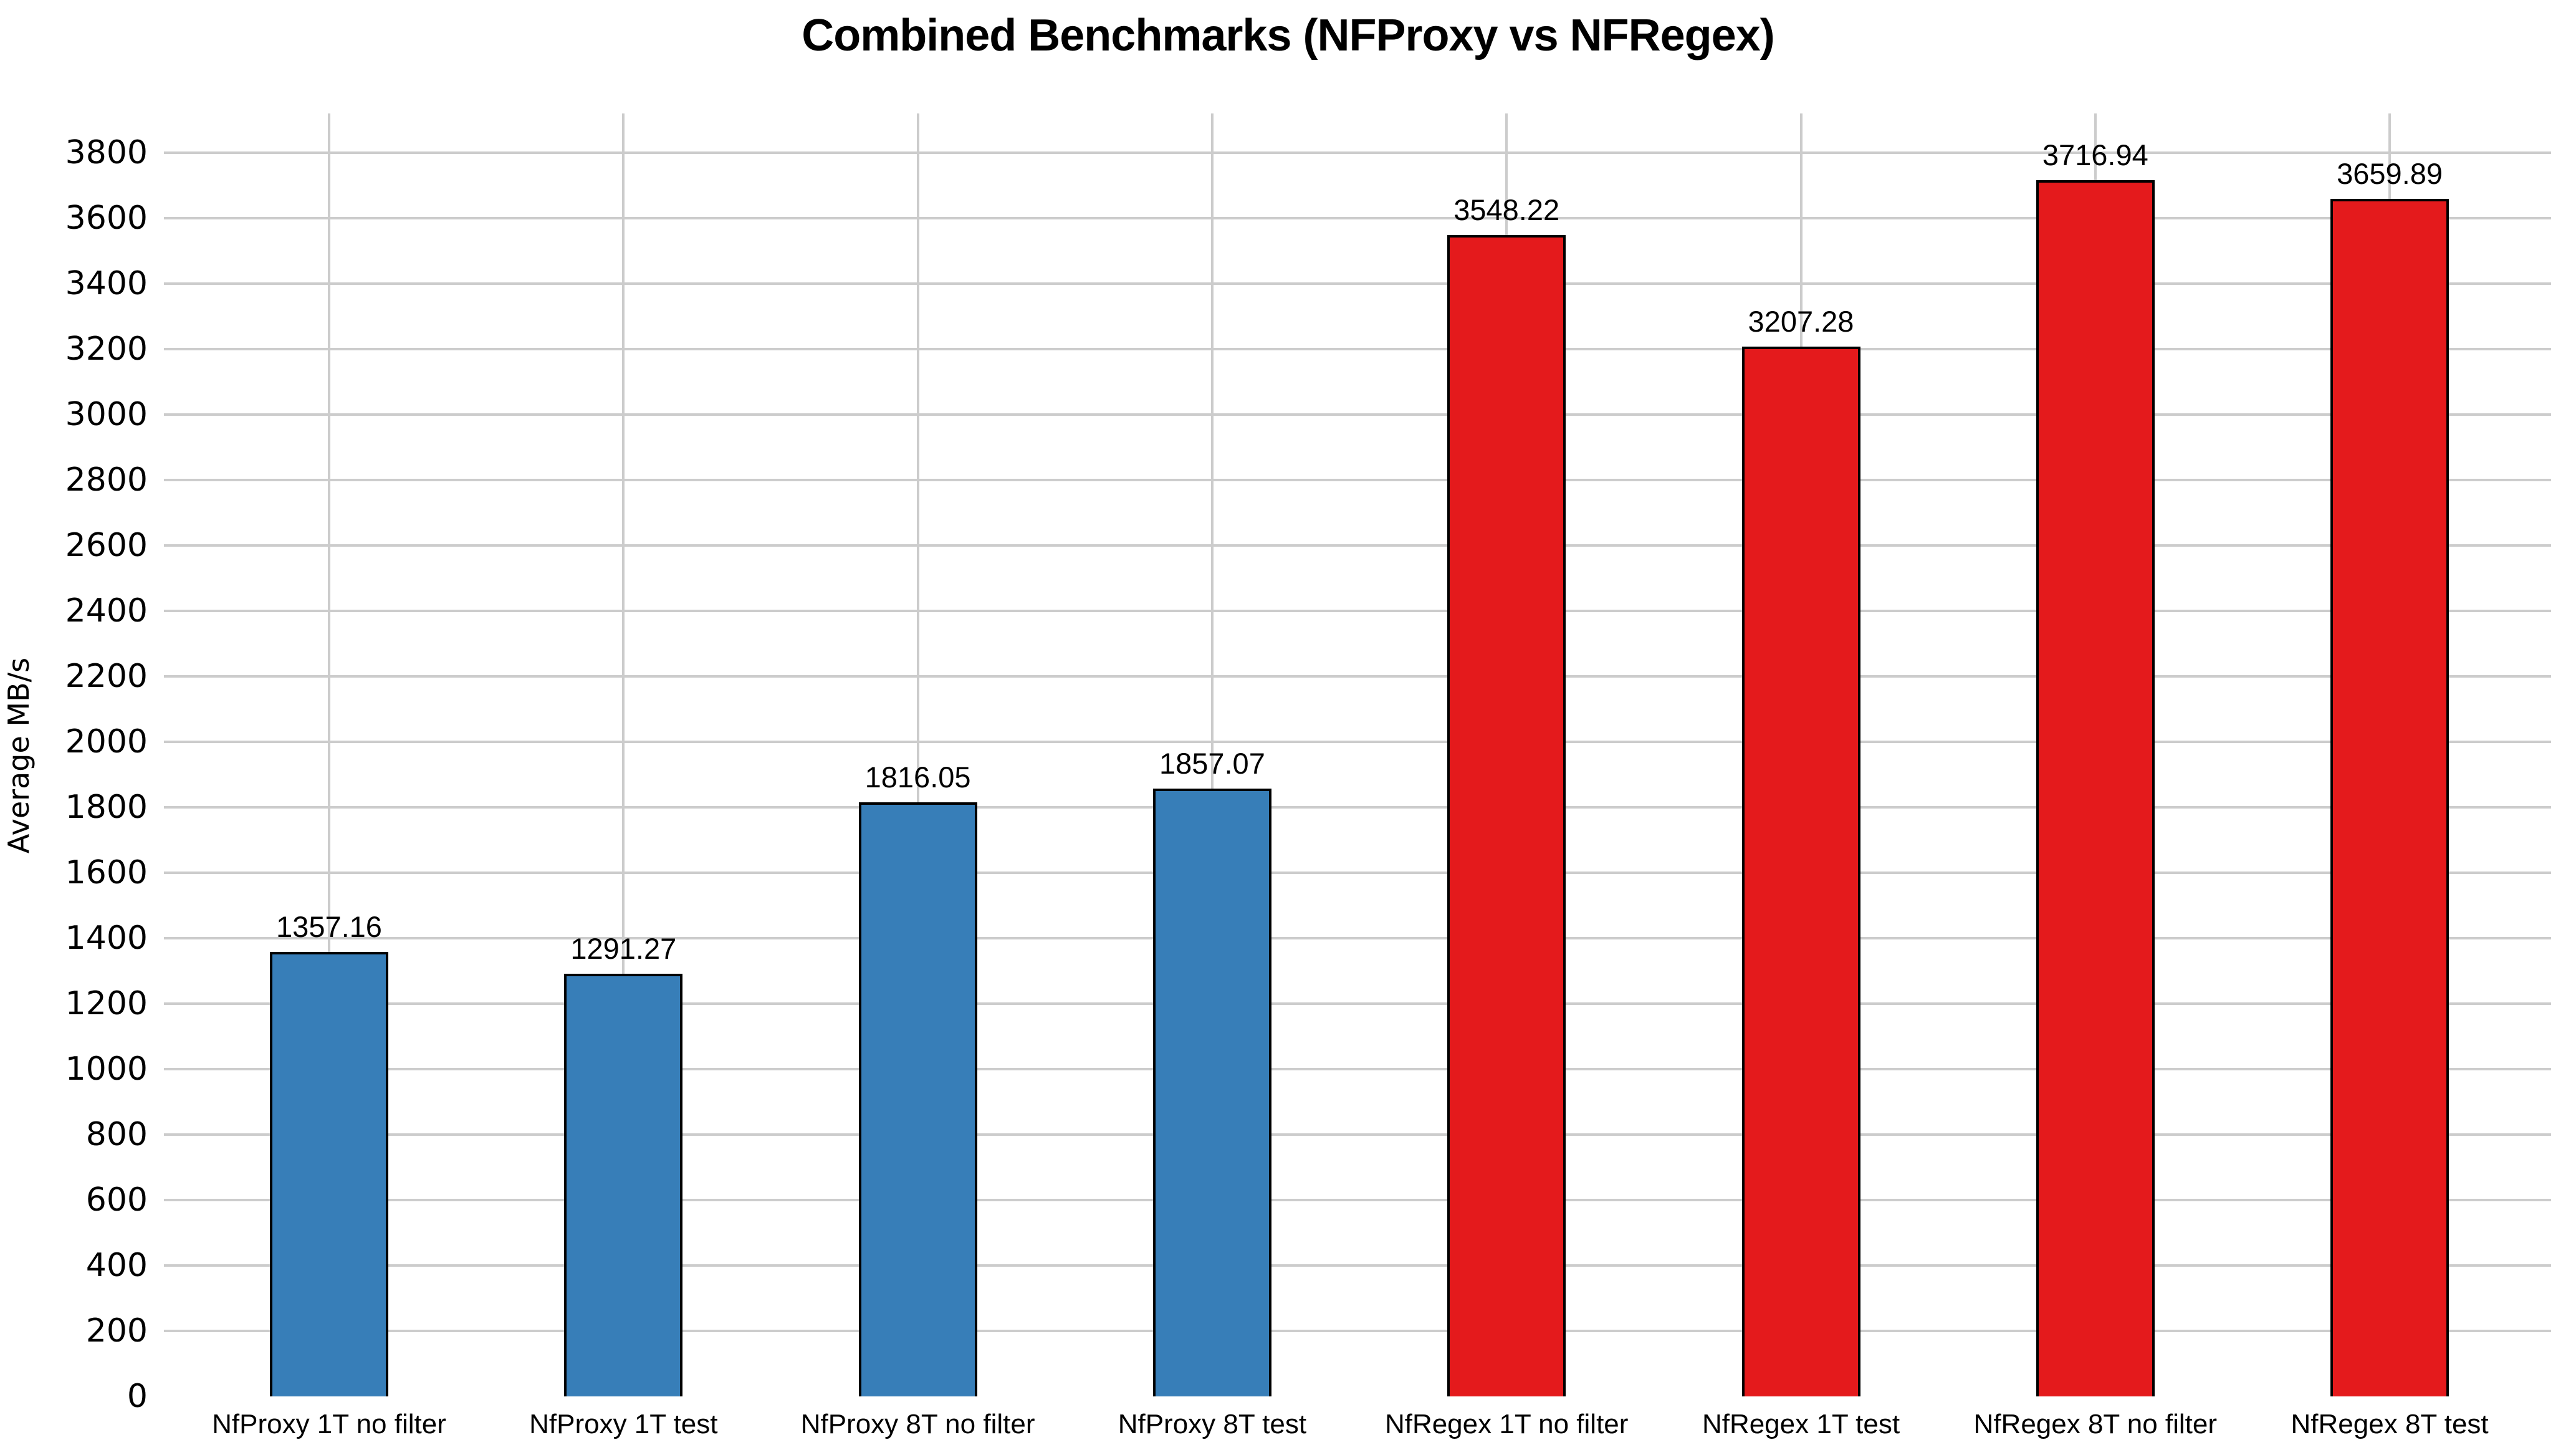 Image resolution: width=2576 pixels, height=1455 pixels. Describe the element at coordinates (107, 938) in the screenshot. I see `y-tick-label-1400: 1400` at that location.